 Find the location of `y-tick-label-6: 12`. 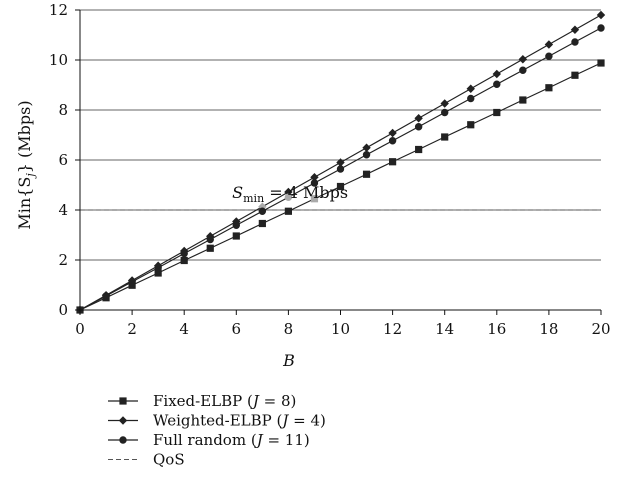

y-tick-label-6: 12 is located at coordinates (58, 10).